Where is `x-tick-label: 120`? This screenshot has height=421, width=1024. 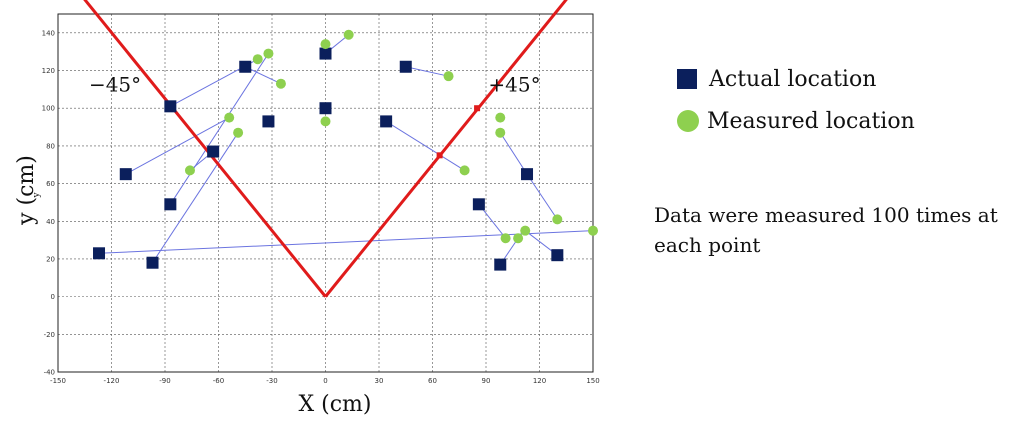 x-tick-label: 120 is located at coordinates (539, 381).